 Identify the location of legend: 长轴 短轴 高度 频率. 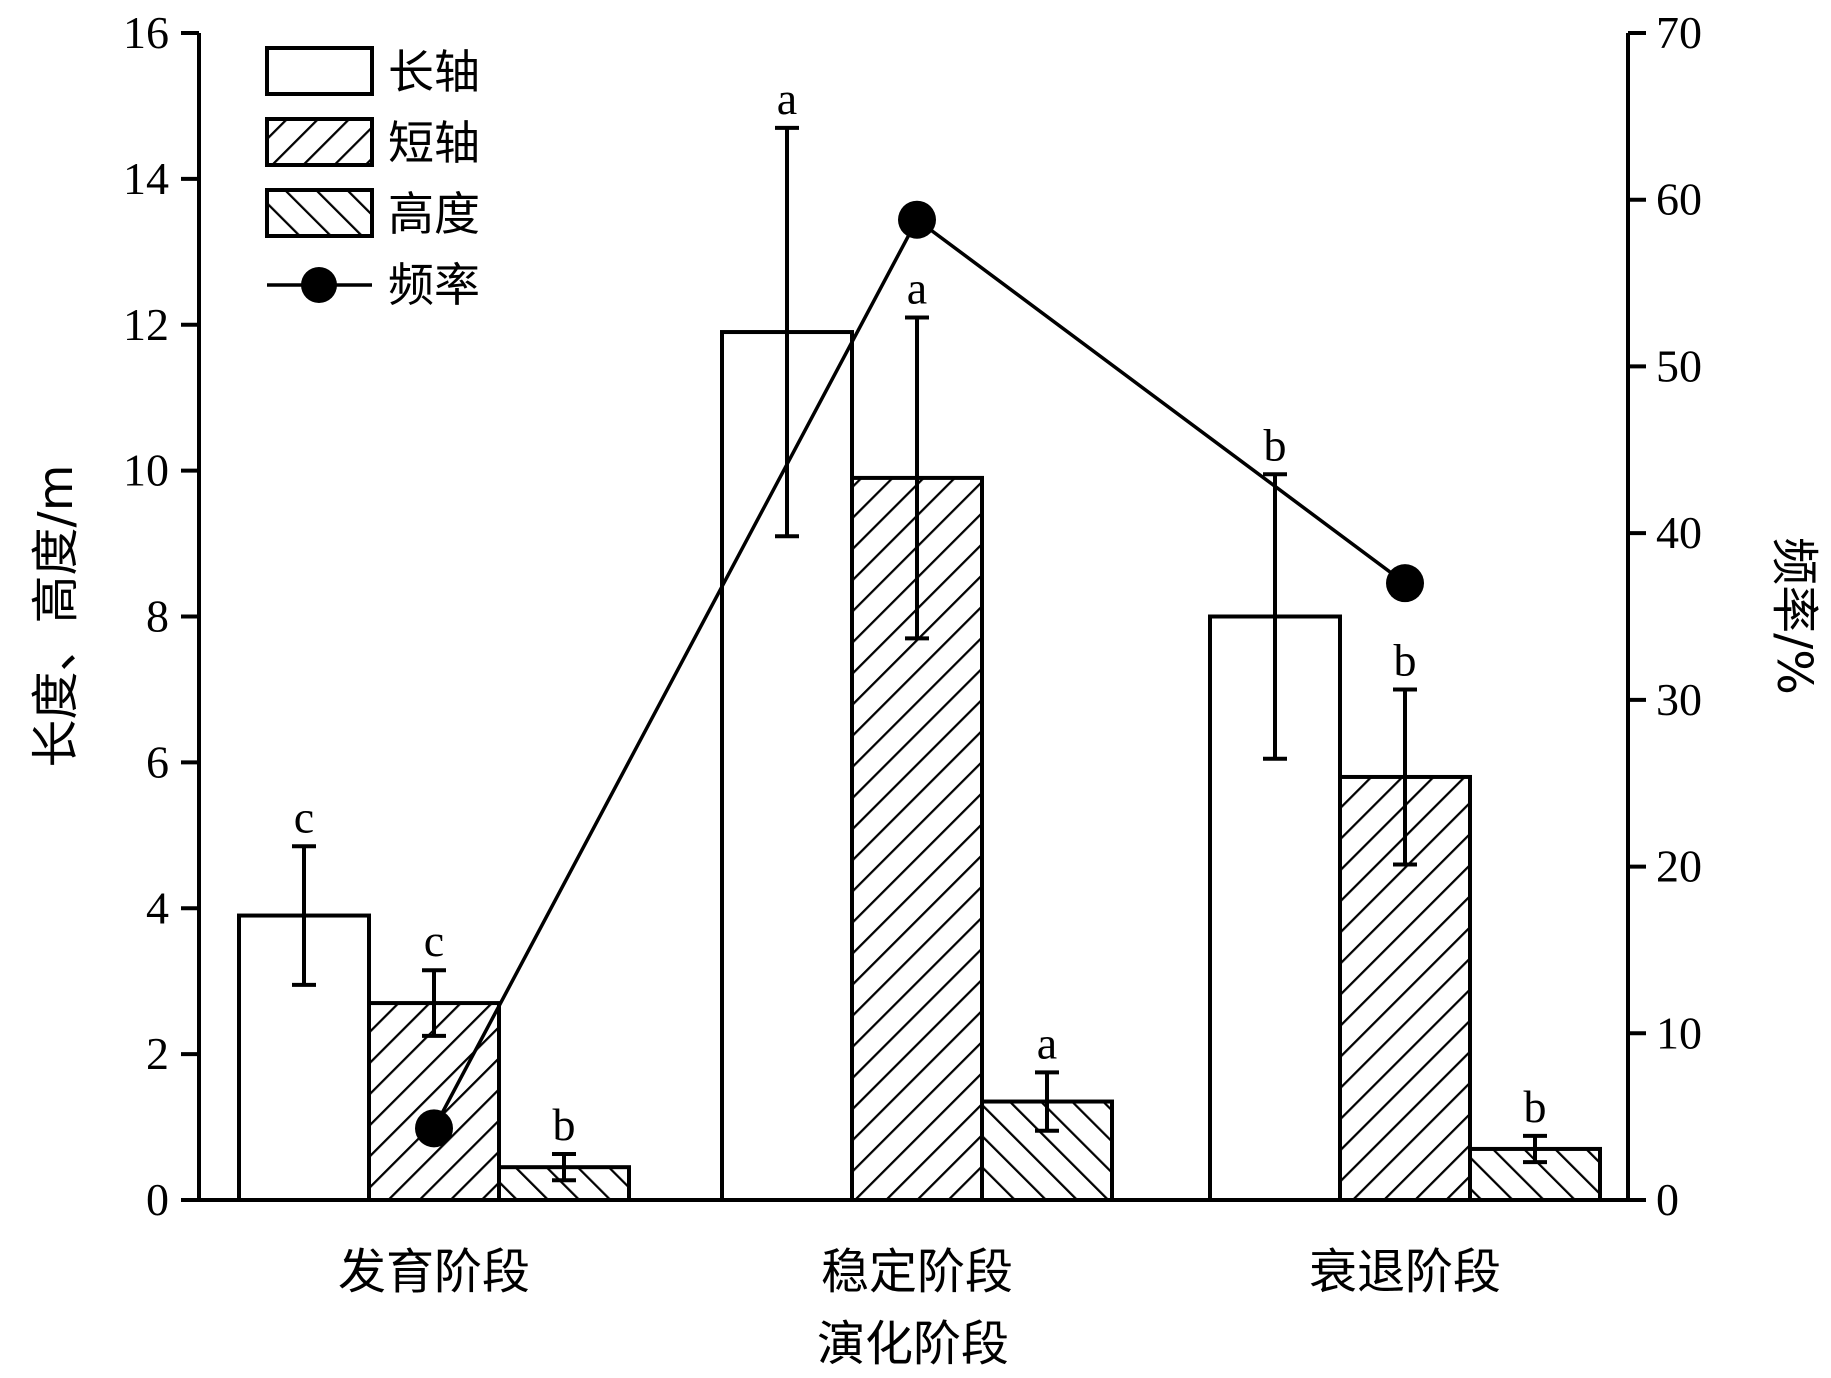
(372, 178).